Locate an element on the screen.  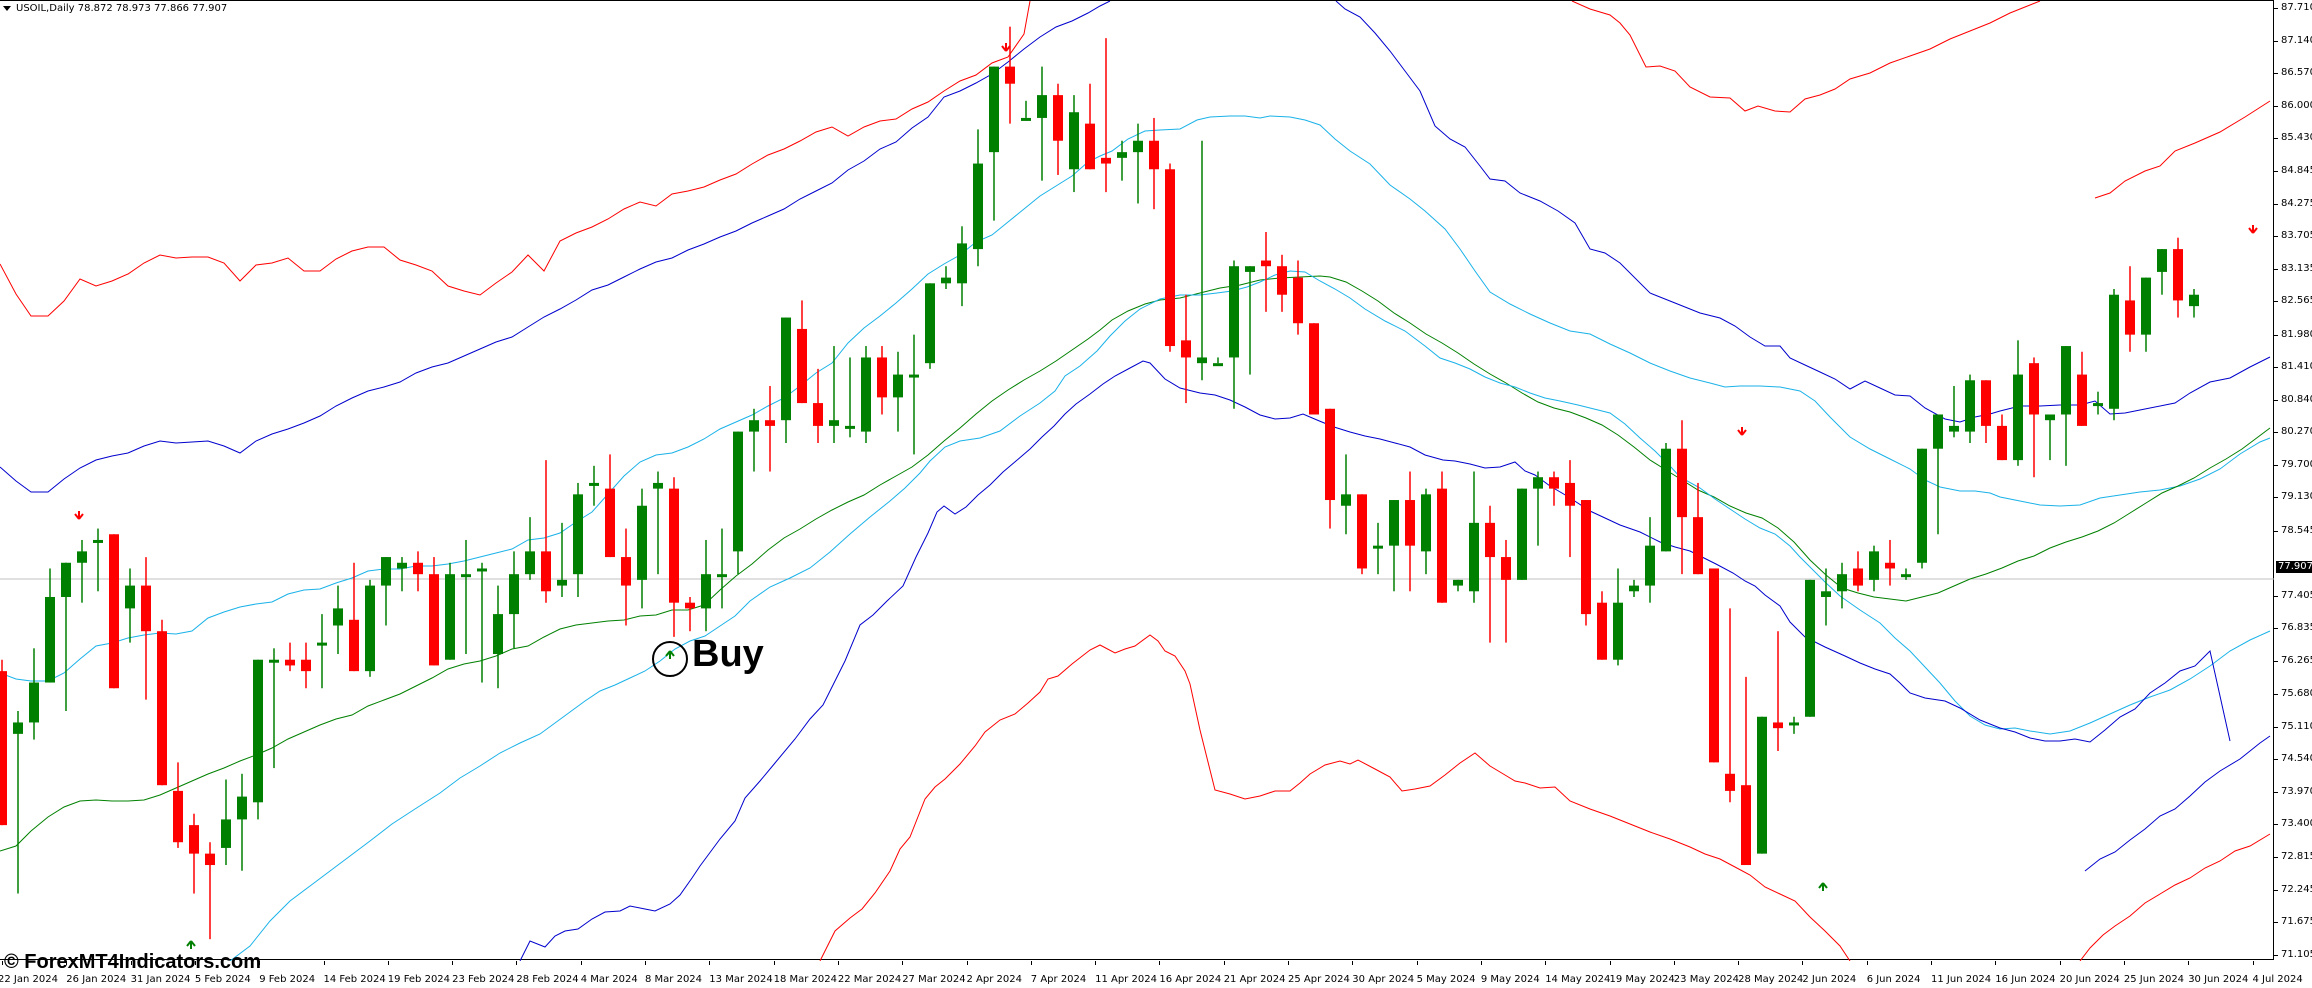
price-label: 87.710 is located at coordinates (2296, 7).